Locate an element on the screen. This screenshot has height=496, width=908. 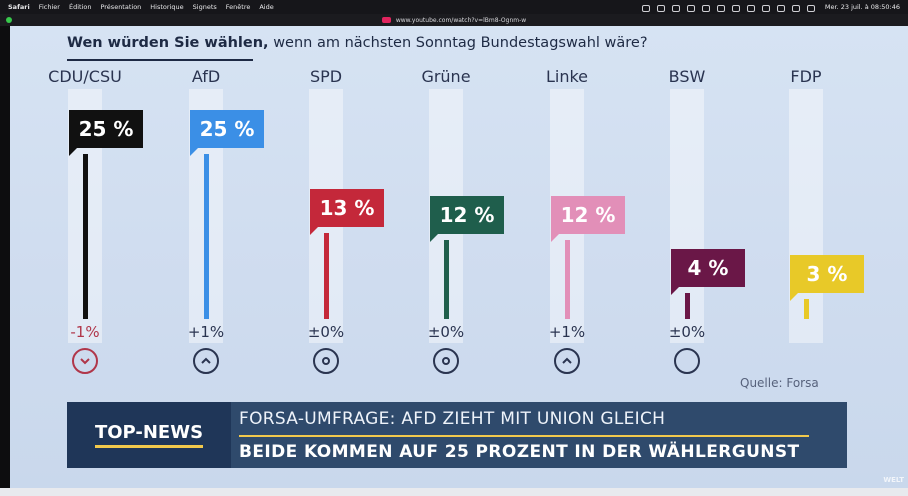
url-text: www.youtube.com/watch?v=lBm8-Ognm-w is located at coordinates (461, 20).